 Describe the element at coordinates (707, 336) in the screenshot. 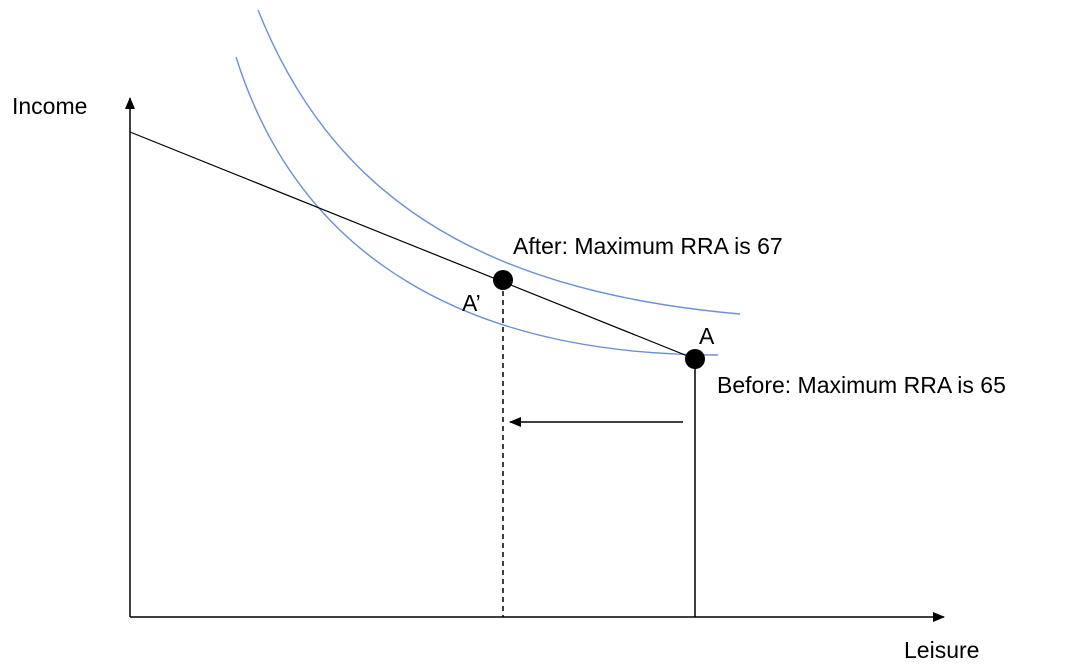

I see `point-a-label: A` at that location.